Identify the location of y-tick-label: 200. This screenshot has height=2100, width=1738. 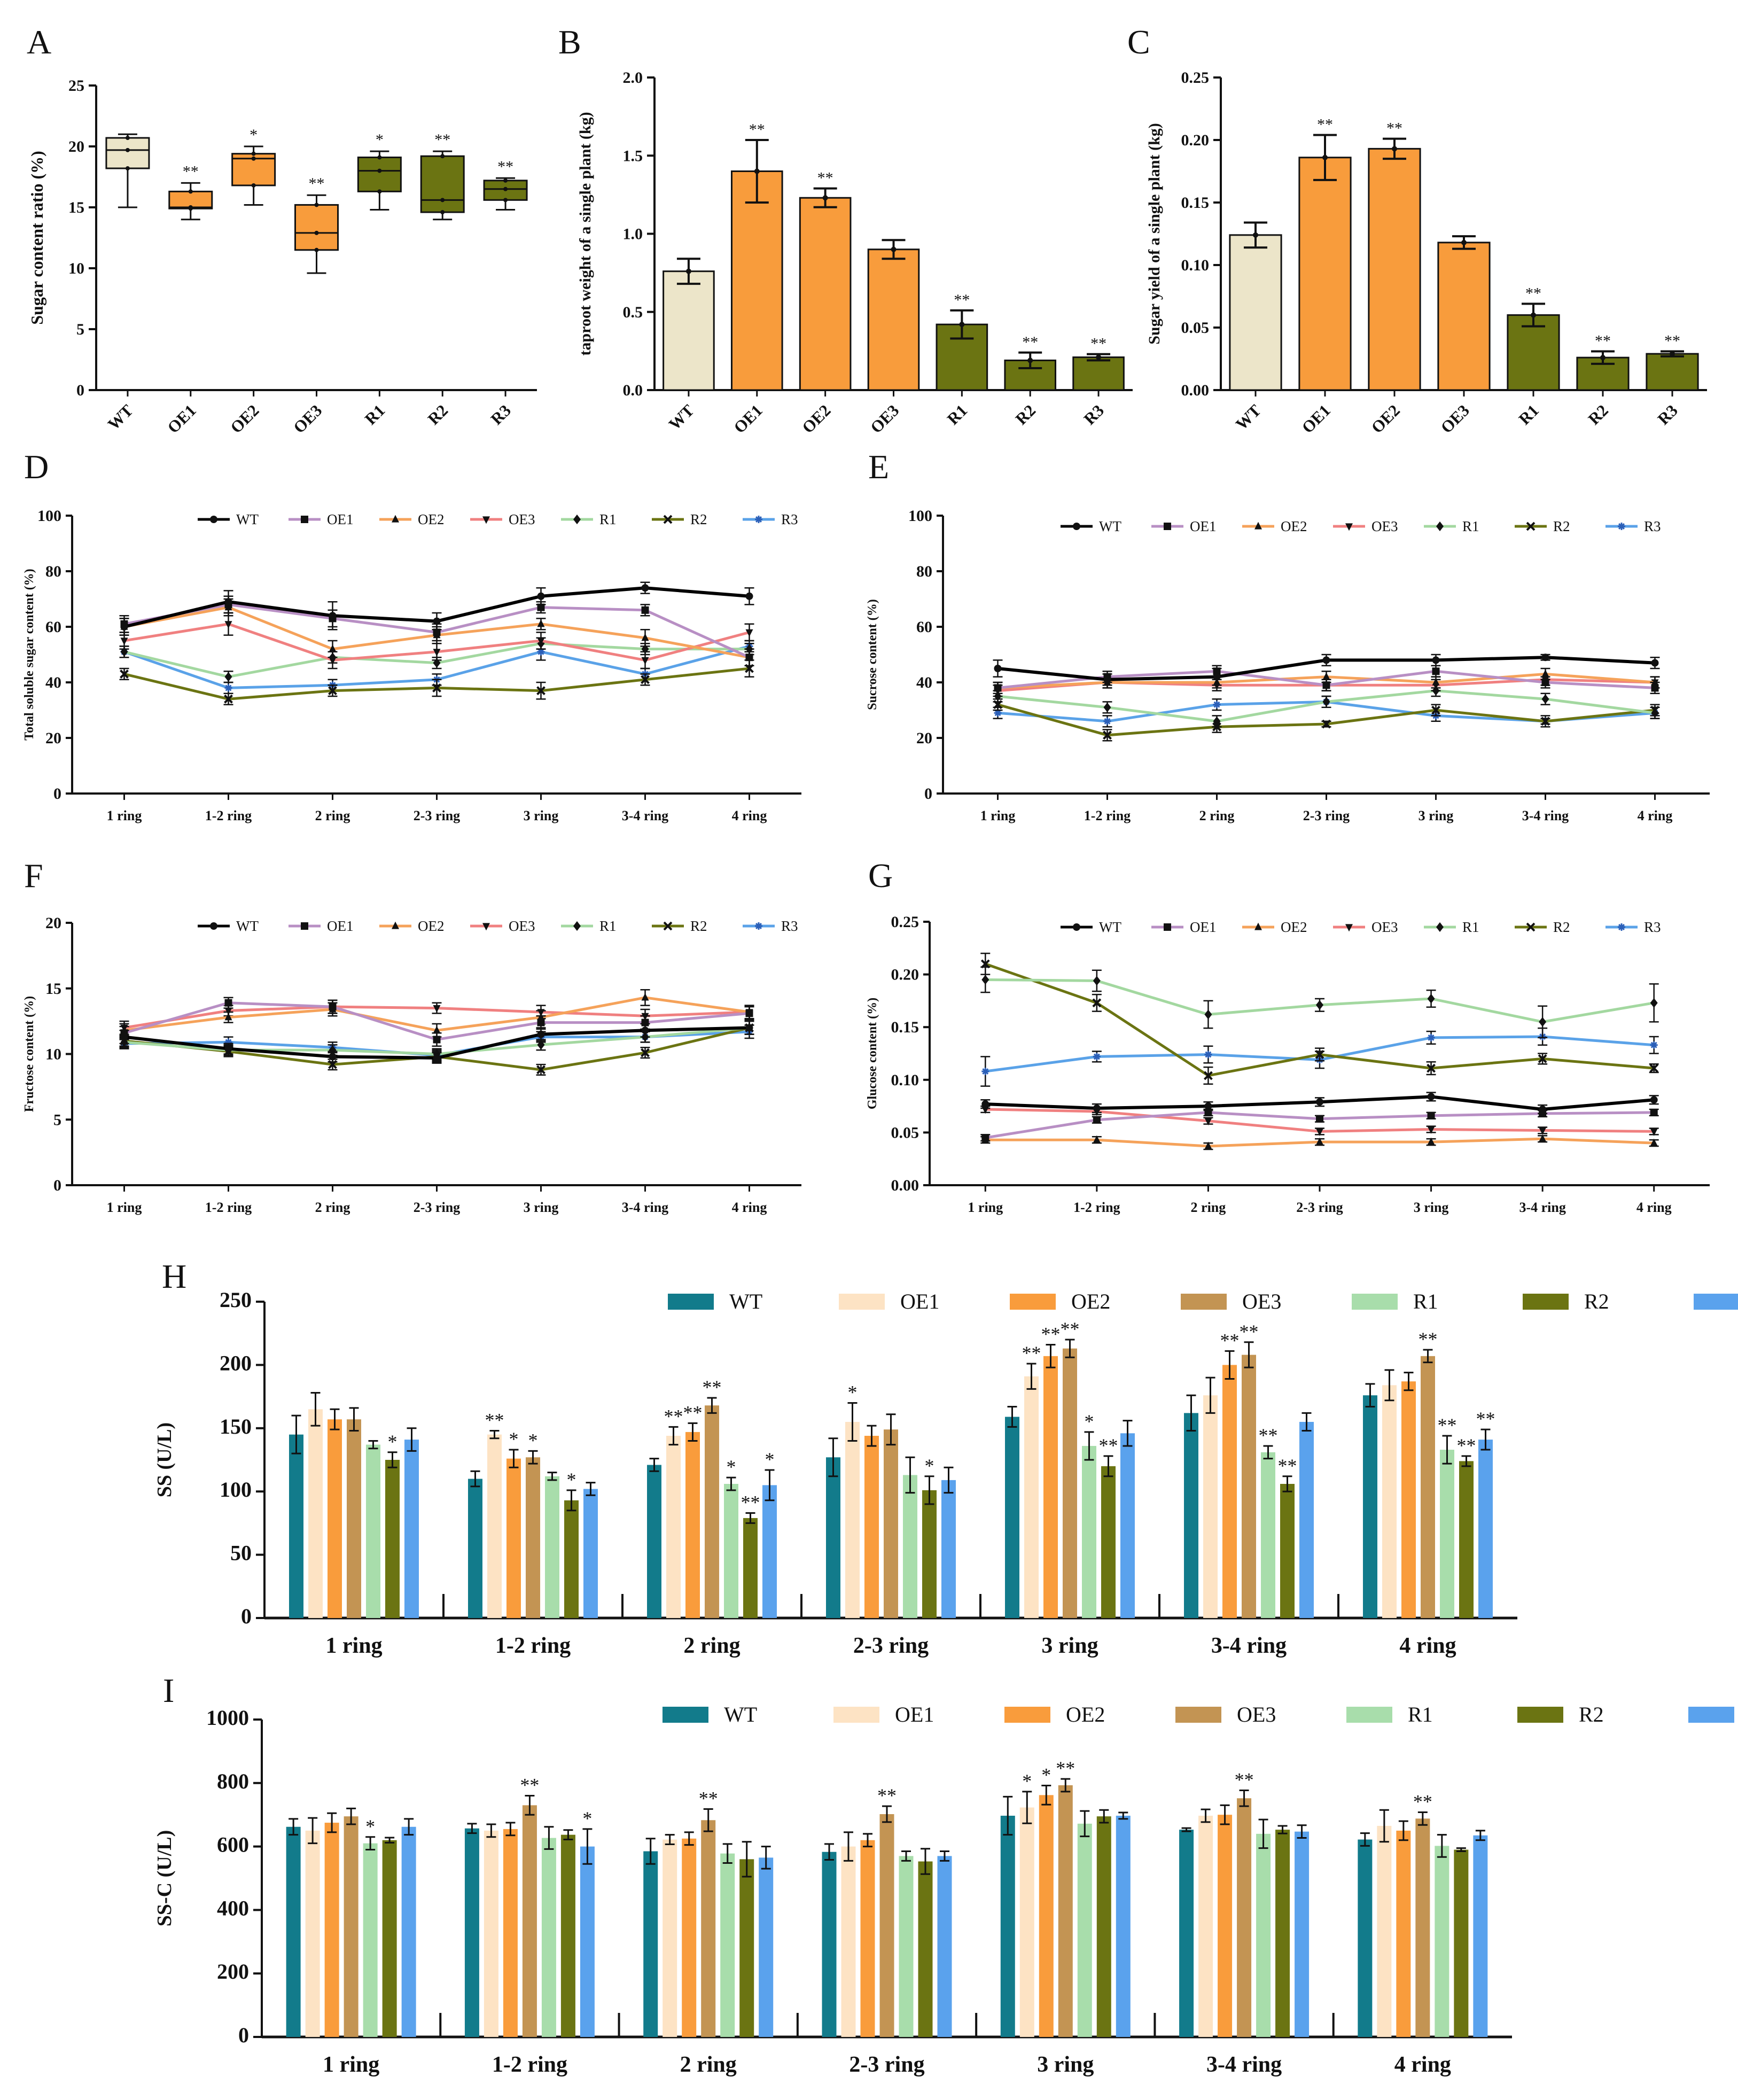
(236, 1363).